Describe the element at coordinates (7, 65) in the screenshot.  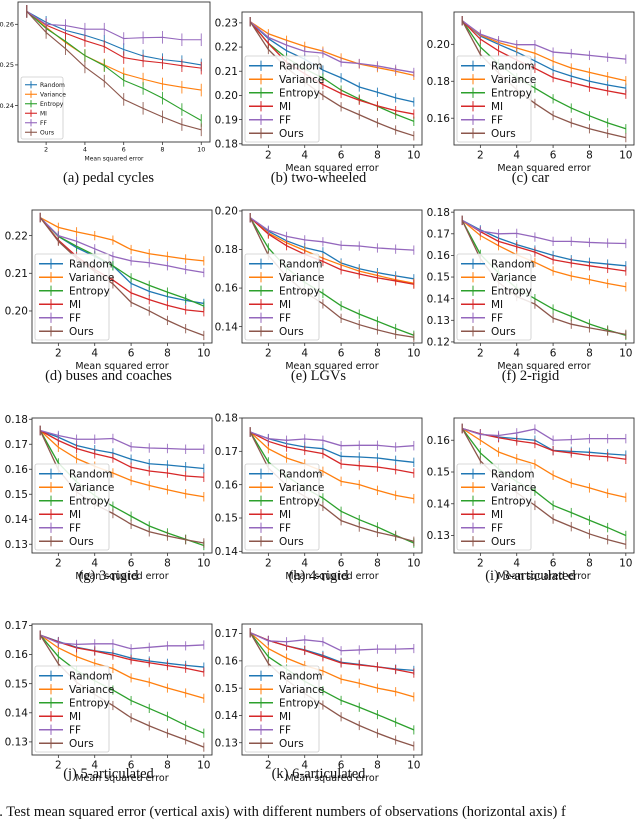
I see `y-tick-label: 0.25` at that location.